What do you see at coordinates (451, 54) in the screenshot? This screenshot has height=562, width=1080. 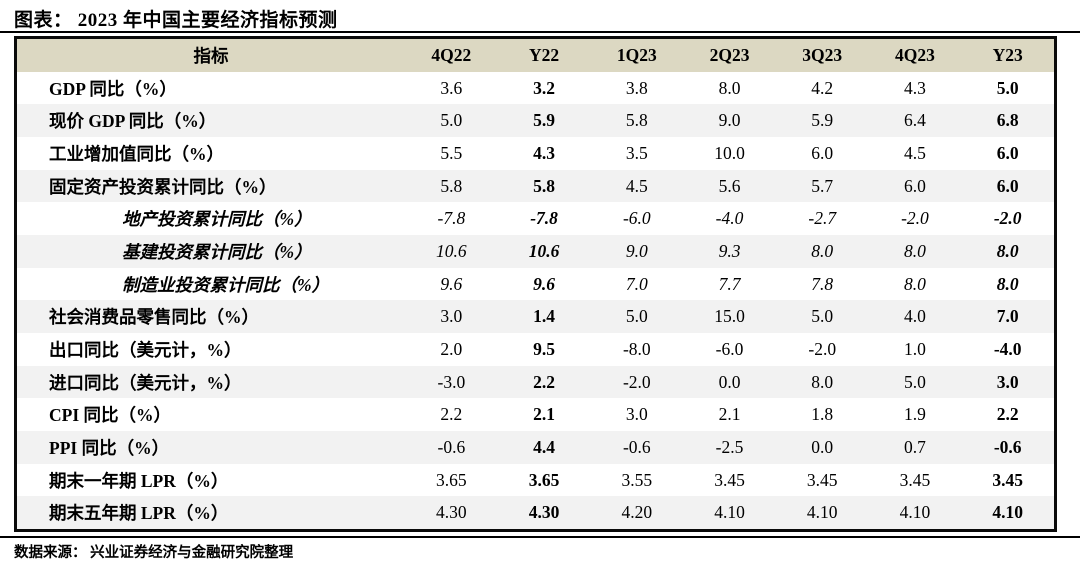 I see `header-cell-period: 4Q22` at bounding box center [451, 54].